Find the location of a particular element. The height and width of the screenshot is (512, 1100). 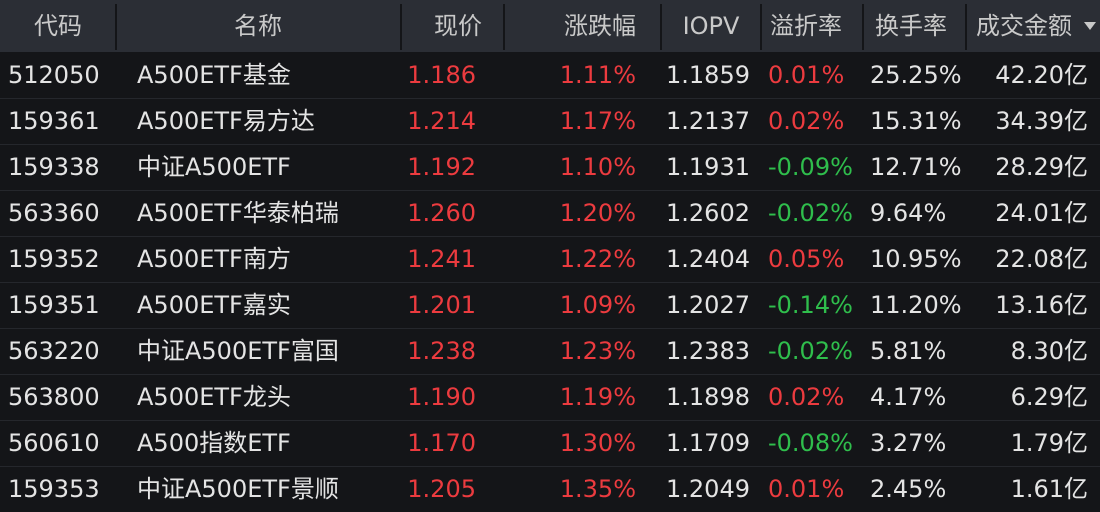

table-cell: A500ETF嘉实 is located at coordinates (214, 305).